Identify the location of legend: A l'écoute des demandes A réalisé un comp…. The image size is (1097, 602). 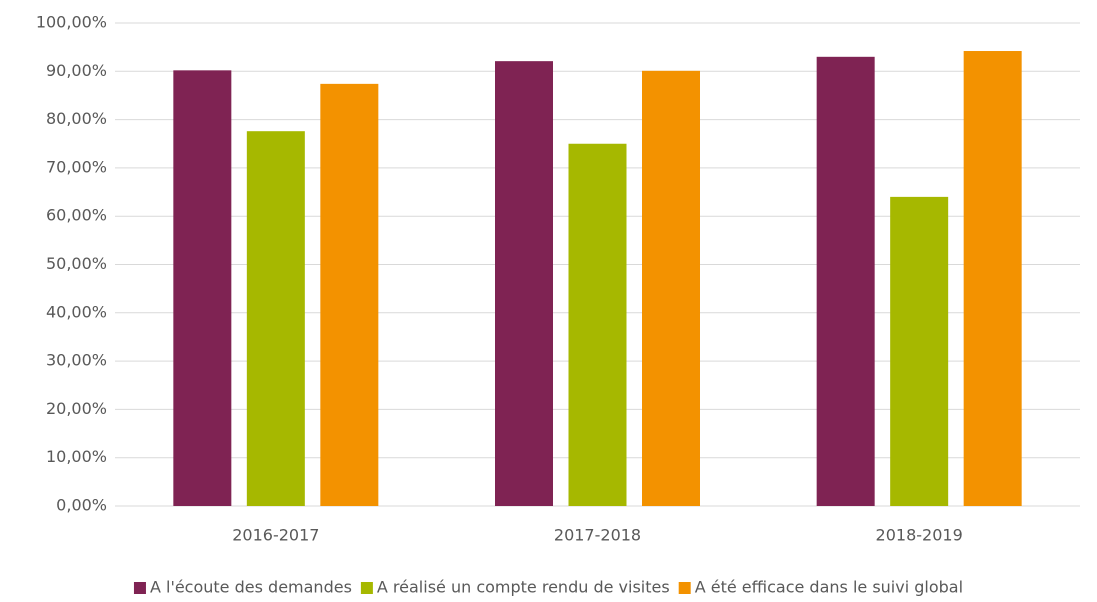
(548, 587).